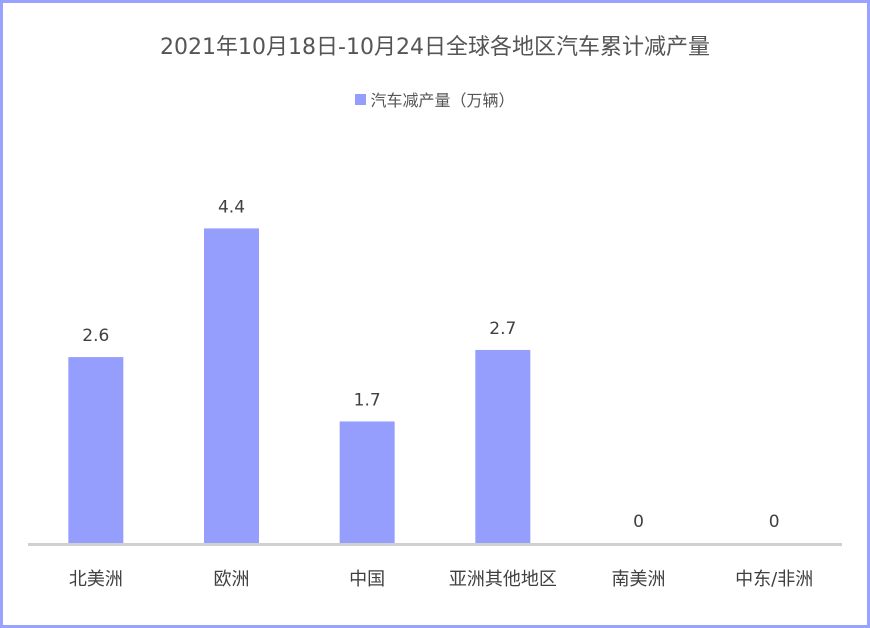 The width and height of the screenshot is (870, 628). What do you see at coordinates (361, 99) in the screenshot?
I see `legend-swatch` at bounding box center [361, 99].